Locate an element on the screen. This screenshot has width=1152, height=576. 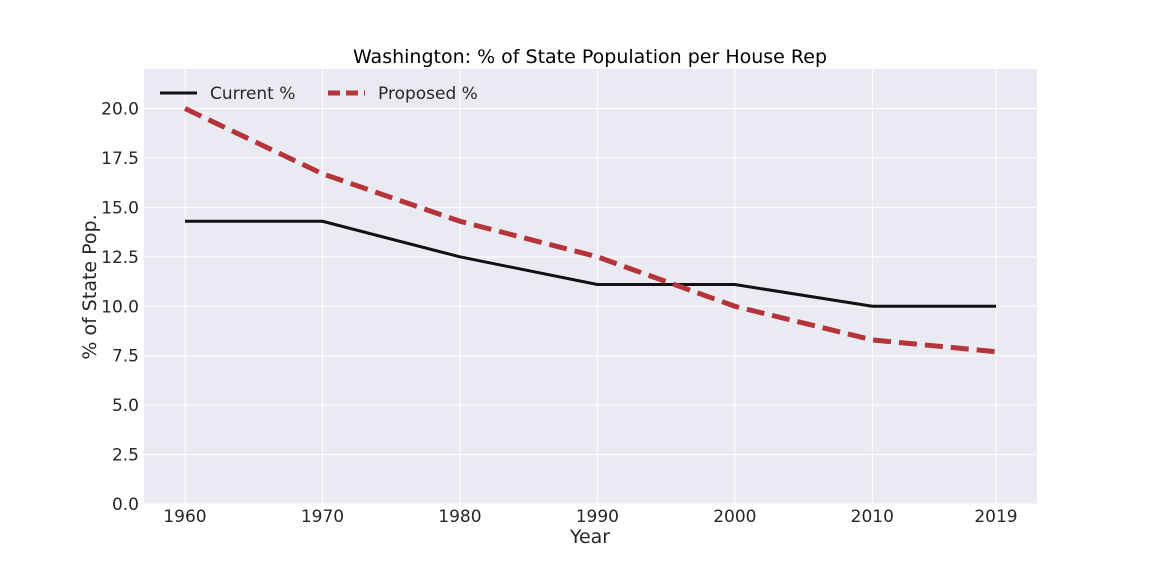
y-tick-label: 12.5 is located at coordinates (120, 258).